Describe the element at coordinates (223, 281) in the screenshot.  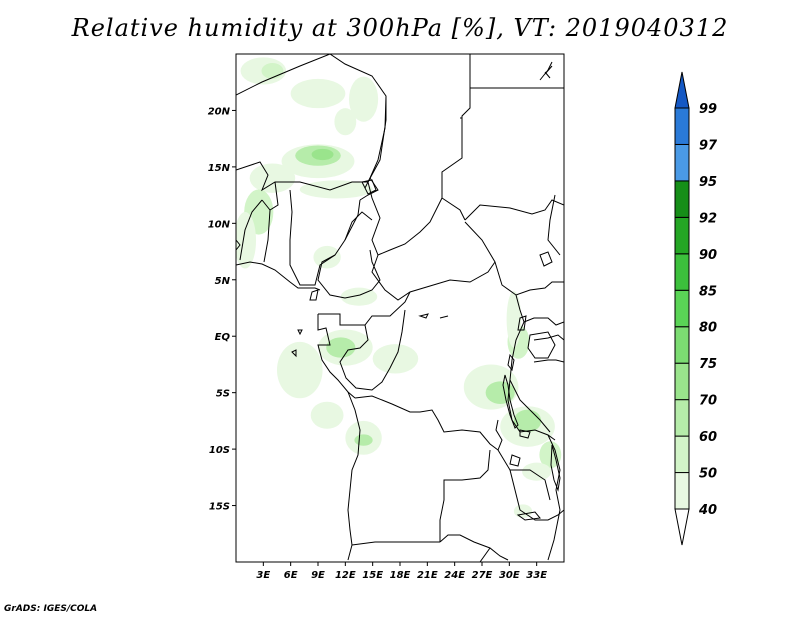
I see `lat-tick-label: 5N` at that location.